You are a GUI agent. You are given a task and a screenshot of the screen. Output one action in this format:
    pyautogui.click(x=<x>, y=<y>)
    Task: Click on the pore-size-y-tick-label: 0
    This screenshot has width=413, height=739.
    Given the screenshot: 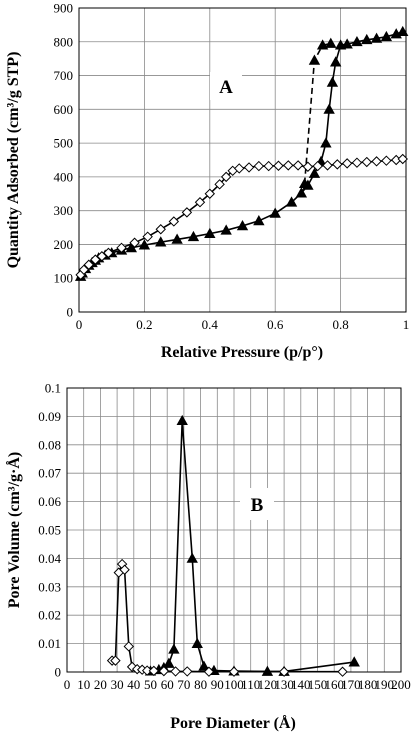 What is the action you would take?
    pyautogui.click(x=58, y=672)
    